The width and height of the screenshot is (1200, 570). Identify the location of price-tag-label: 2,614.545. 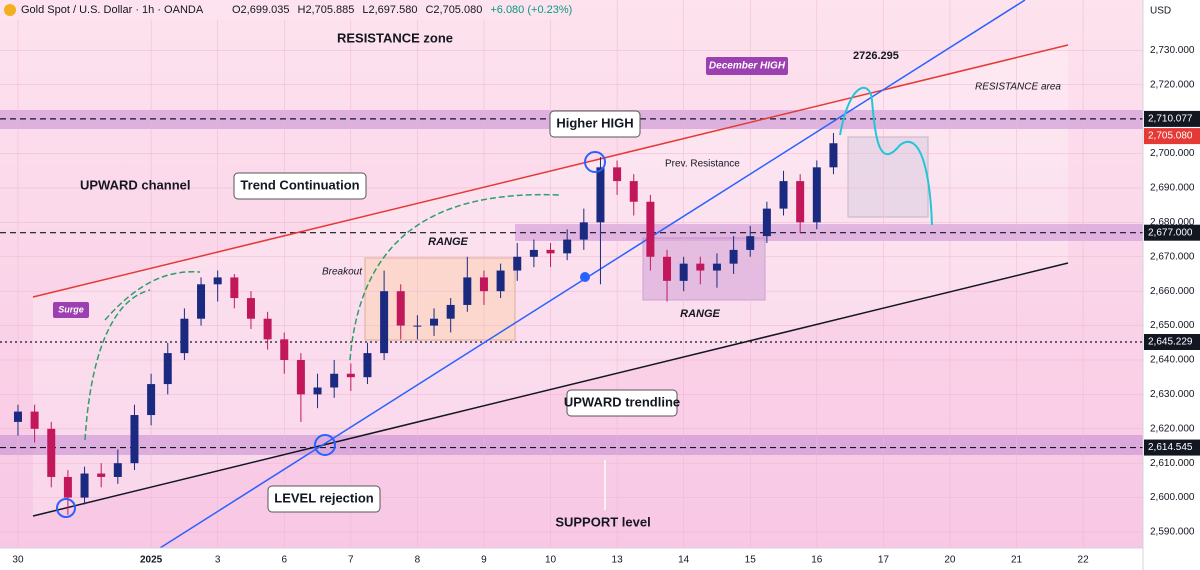
(1170, 447).